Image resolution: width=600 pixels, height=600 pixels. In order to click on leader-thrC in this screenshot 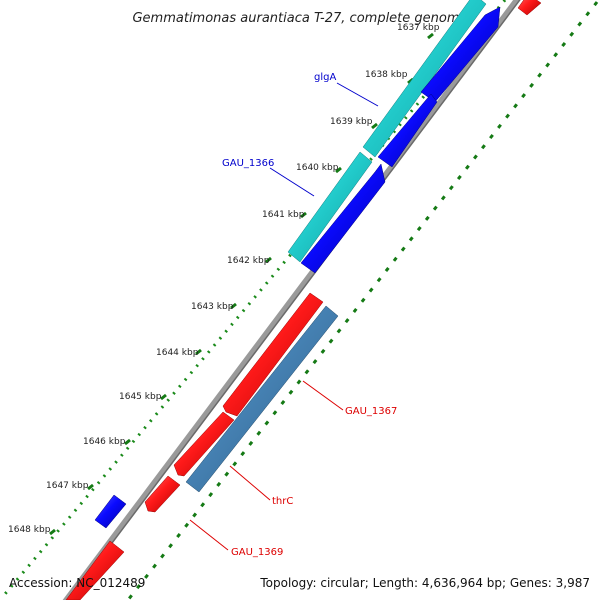, I will do `click(250, 483)`.